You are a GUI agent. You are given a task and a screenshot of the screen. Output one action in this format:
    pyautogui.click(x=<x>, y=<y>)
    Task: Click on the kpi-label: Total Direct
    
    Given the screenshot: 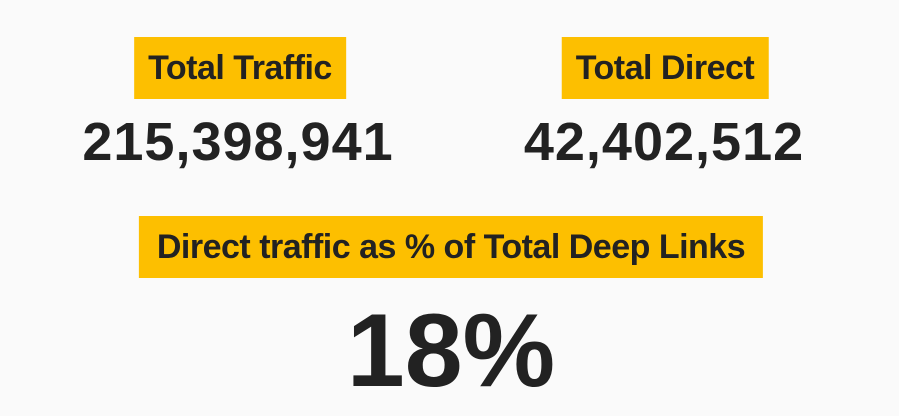 What is the action you would take?
    pyautogui.click(x=665, y=68)
    